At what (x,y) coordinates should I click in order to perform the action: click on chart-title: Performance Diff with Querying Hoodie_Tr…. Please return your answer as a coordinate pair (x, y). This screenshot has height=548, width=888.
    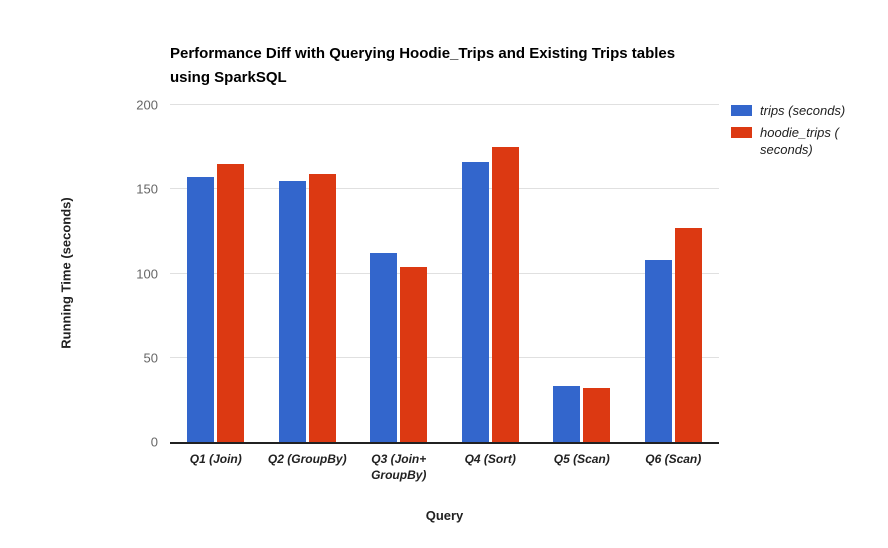
    Looking at the image, I should click on (423, 65).